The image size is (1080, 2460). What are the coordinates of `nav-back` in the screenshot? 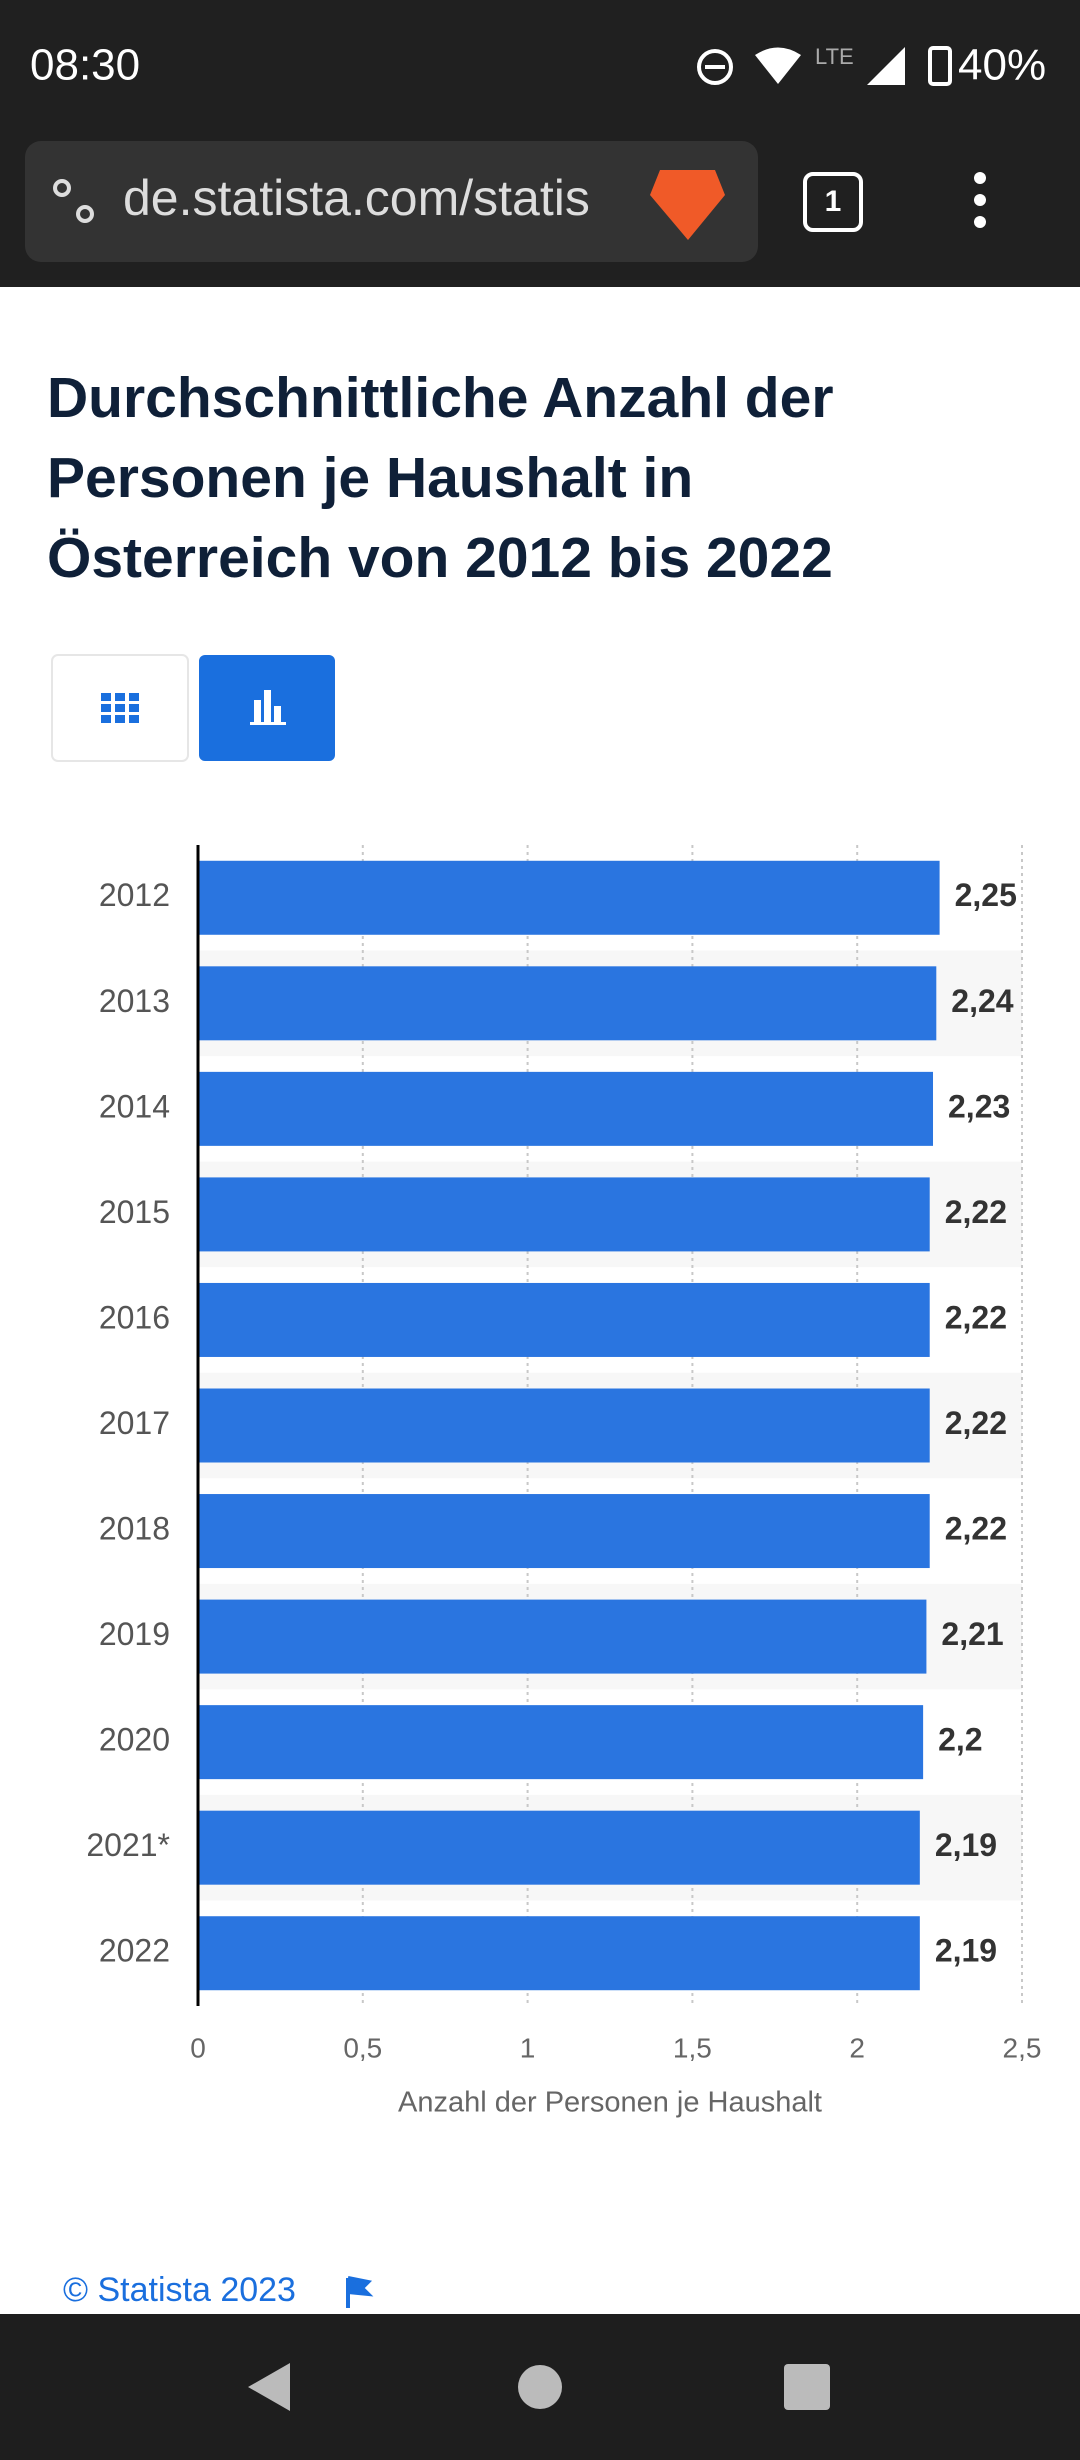 It's located at (269, 2387).